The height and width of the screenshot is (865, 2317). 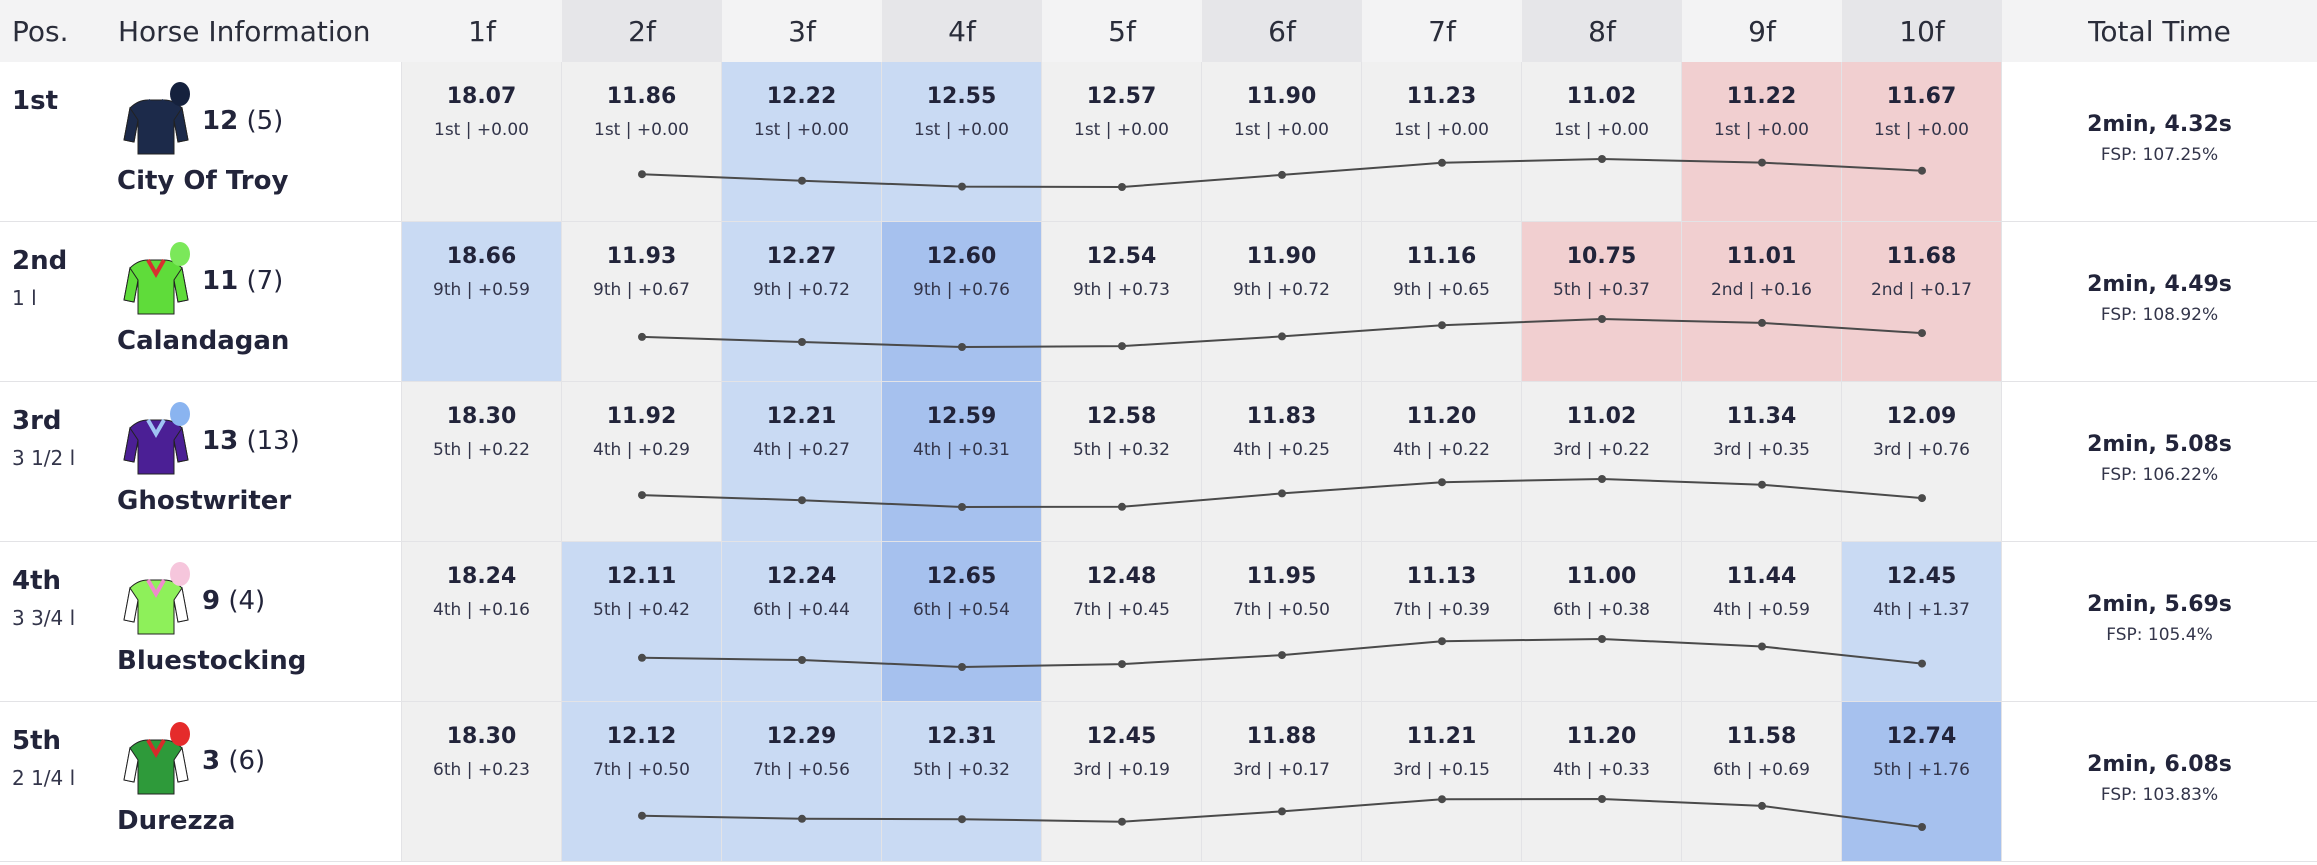 I want to click on sectional-time: 18.30, so click(x=481, y=736).